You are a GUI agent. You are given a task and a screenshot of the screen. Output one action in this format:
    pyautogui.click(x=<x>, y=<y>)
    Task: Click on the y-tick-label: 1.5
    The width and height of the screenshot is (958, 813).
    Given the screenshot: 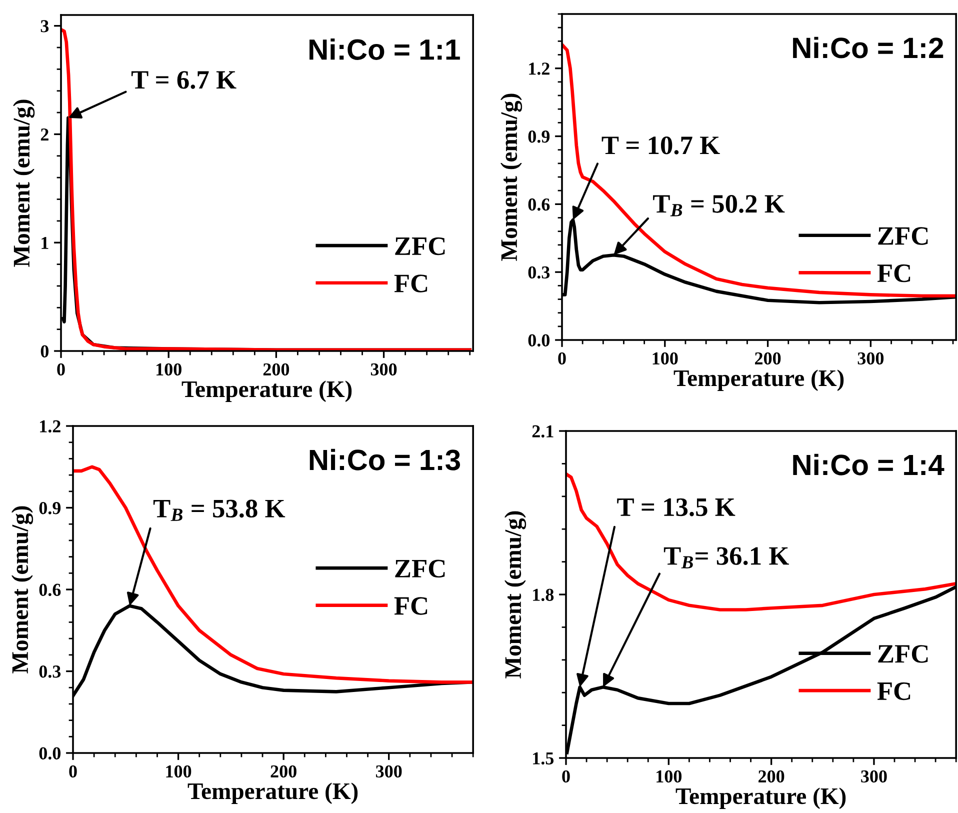 What is the action you would take?
    pyautogui.click(x=543, y=758)
    